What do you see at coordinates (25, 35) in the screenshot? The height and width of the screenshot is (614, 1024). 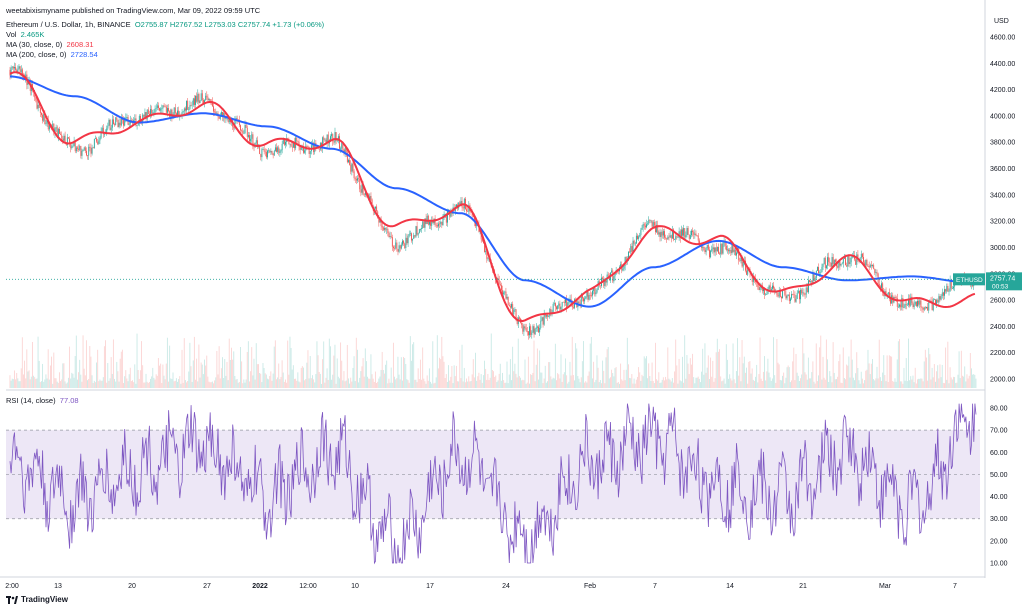 I see `volume-legend: Vol 2.465K` at bounding box center [25, 35].